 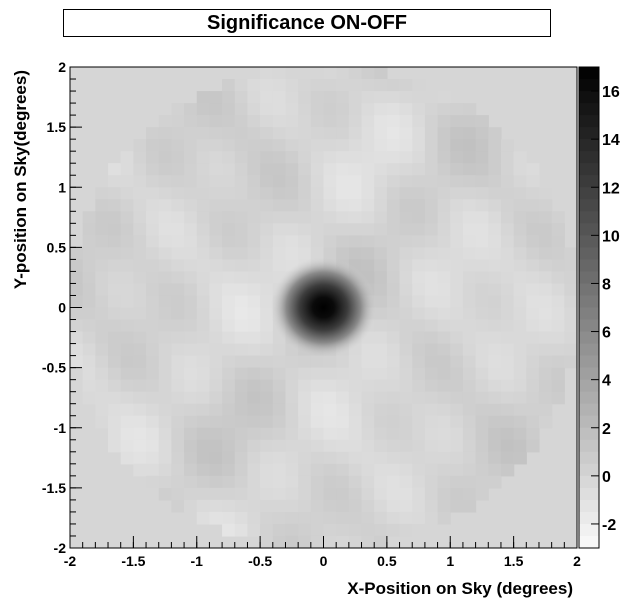 What do you see at coordinates (324, 561) in the screenshot?
I see `x-tick-label: 0` at bounding box center [324, 561].